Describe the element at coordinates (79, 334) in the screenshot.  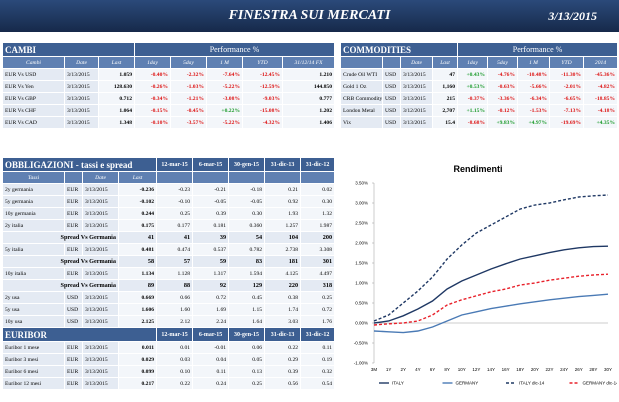
I see `cell: EURIBOR` at that location.